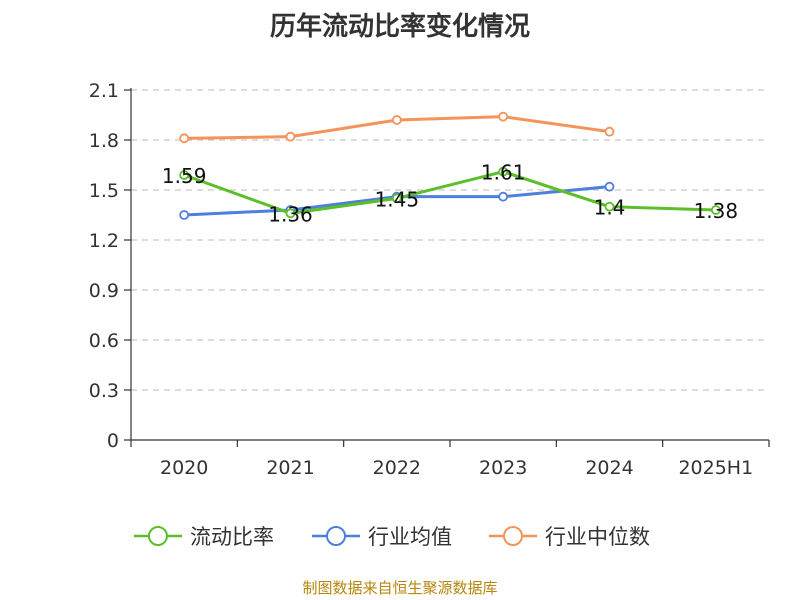 This screenshot has width=800, height=600. I want to click on y-tick-label: 0.6, so click(104, 341).